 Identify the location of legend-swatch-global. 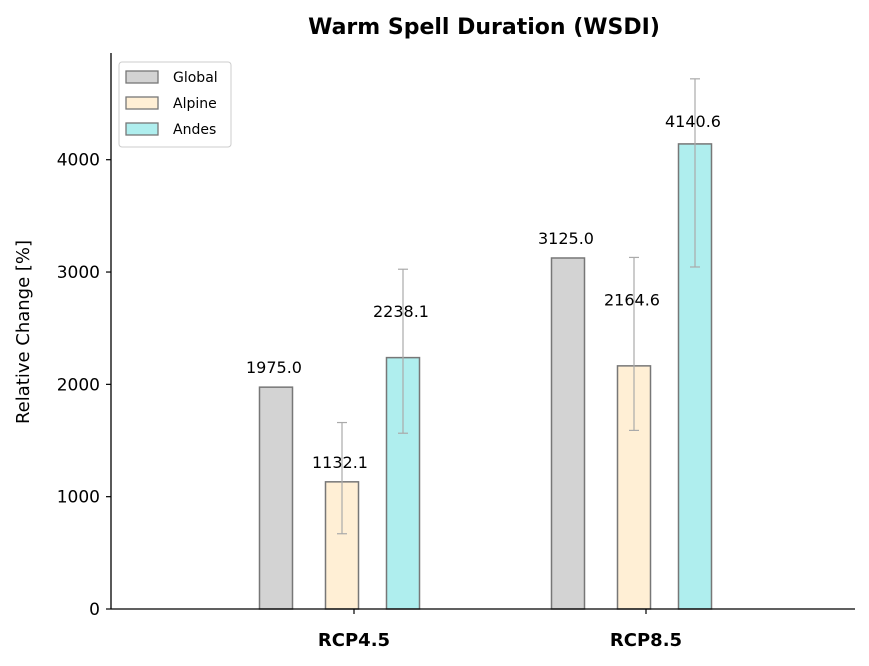
(142, 77).